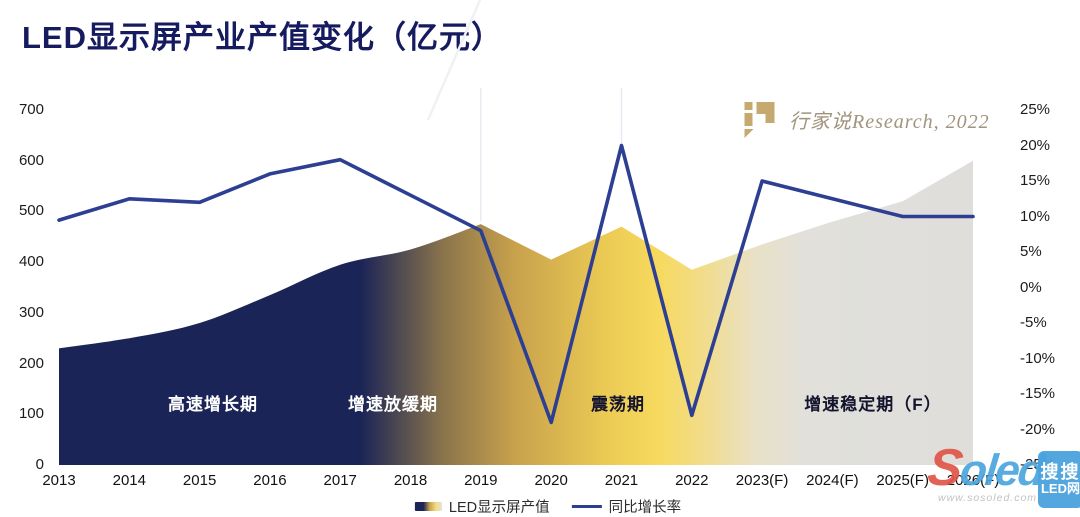  Describe the element at coordinates (31, 160) in the screenshot. I see `left-axis-tick: 600` at that location.